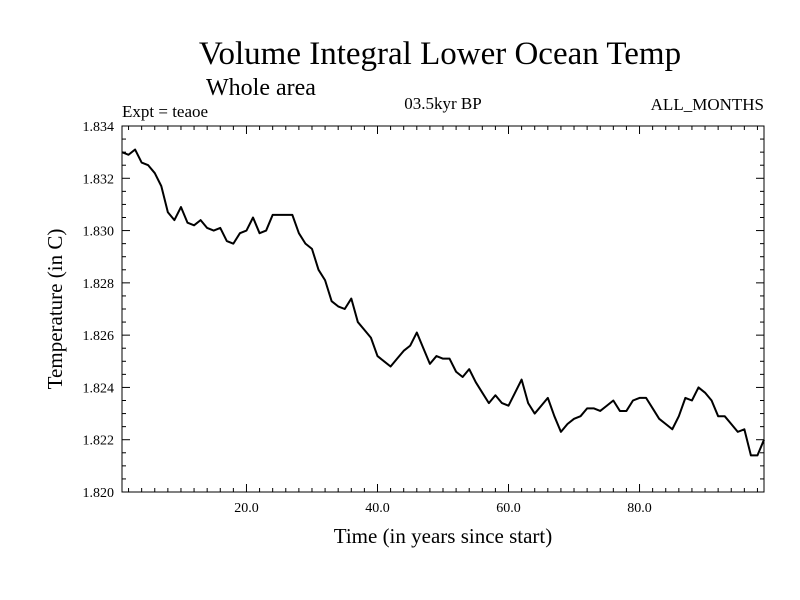  What do you see at coordinates (99, 493) in the screenshot?
I see `y-tick-label: 1.820` at bounding box center [99, 493].